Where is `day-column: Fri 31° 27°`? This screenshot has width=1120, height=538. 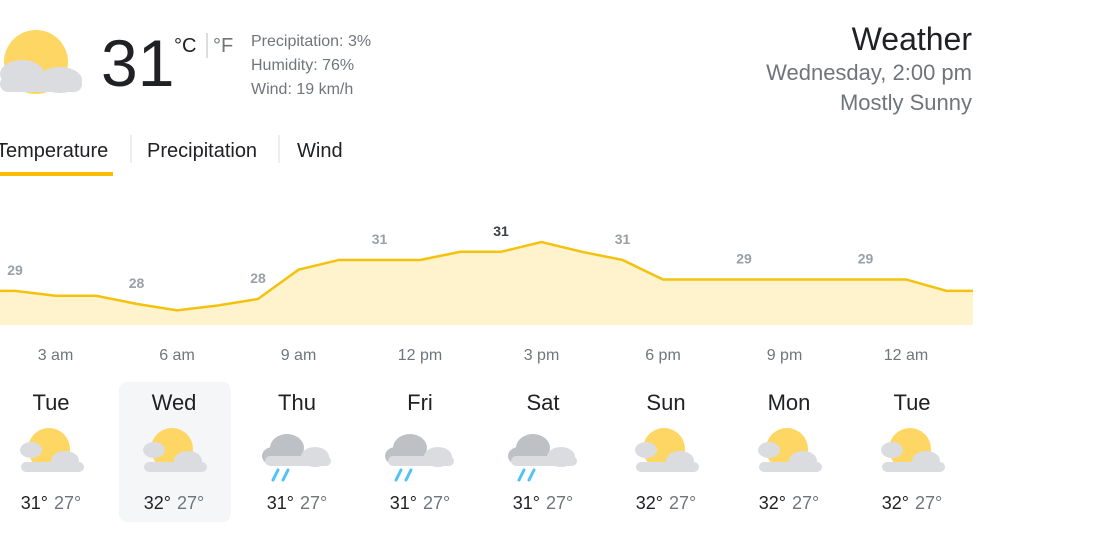
day-column: Fri 31° 27° is located at coordinates (419, 451).